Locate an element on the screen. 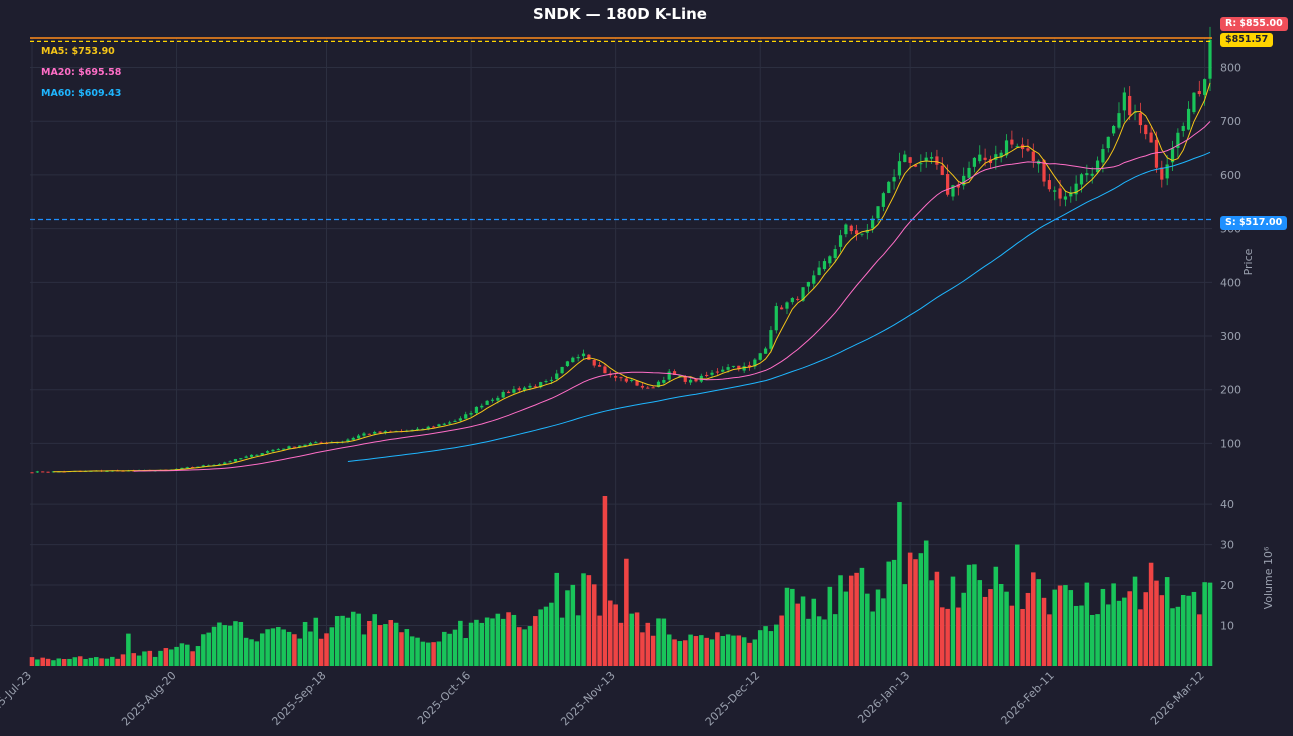  price-tick-label: 800 is located at coordinates (1230, 68).